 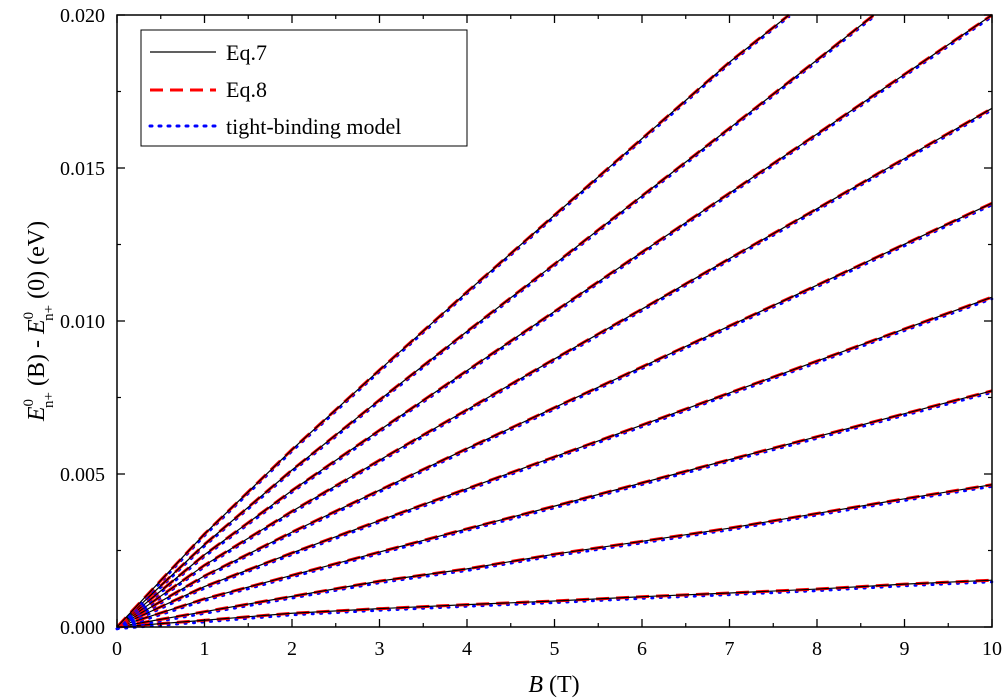 What do you see at coordinates (82, 322) in the screenshot?
I see `y-tick-label: 0.010` at bounding box center [82, 322].